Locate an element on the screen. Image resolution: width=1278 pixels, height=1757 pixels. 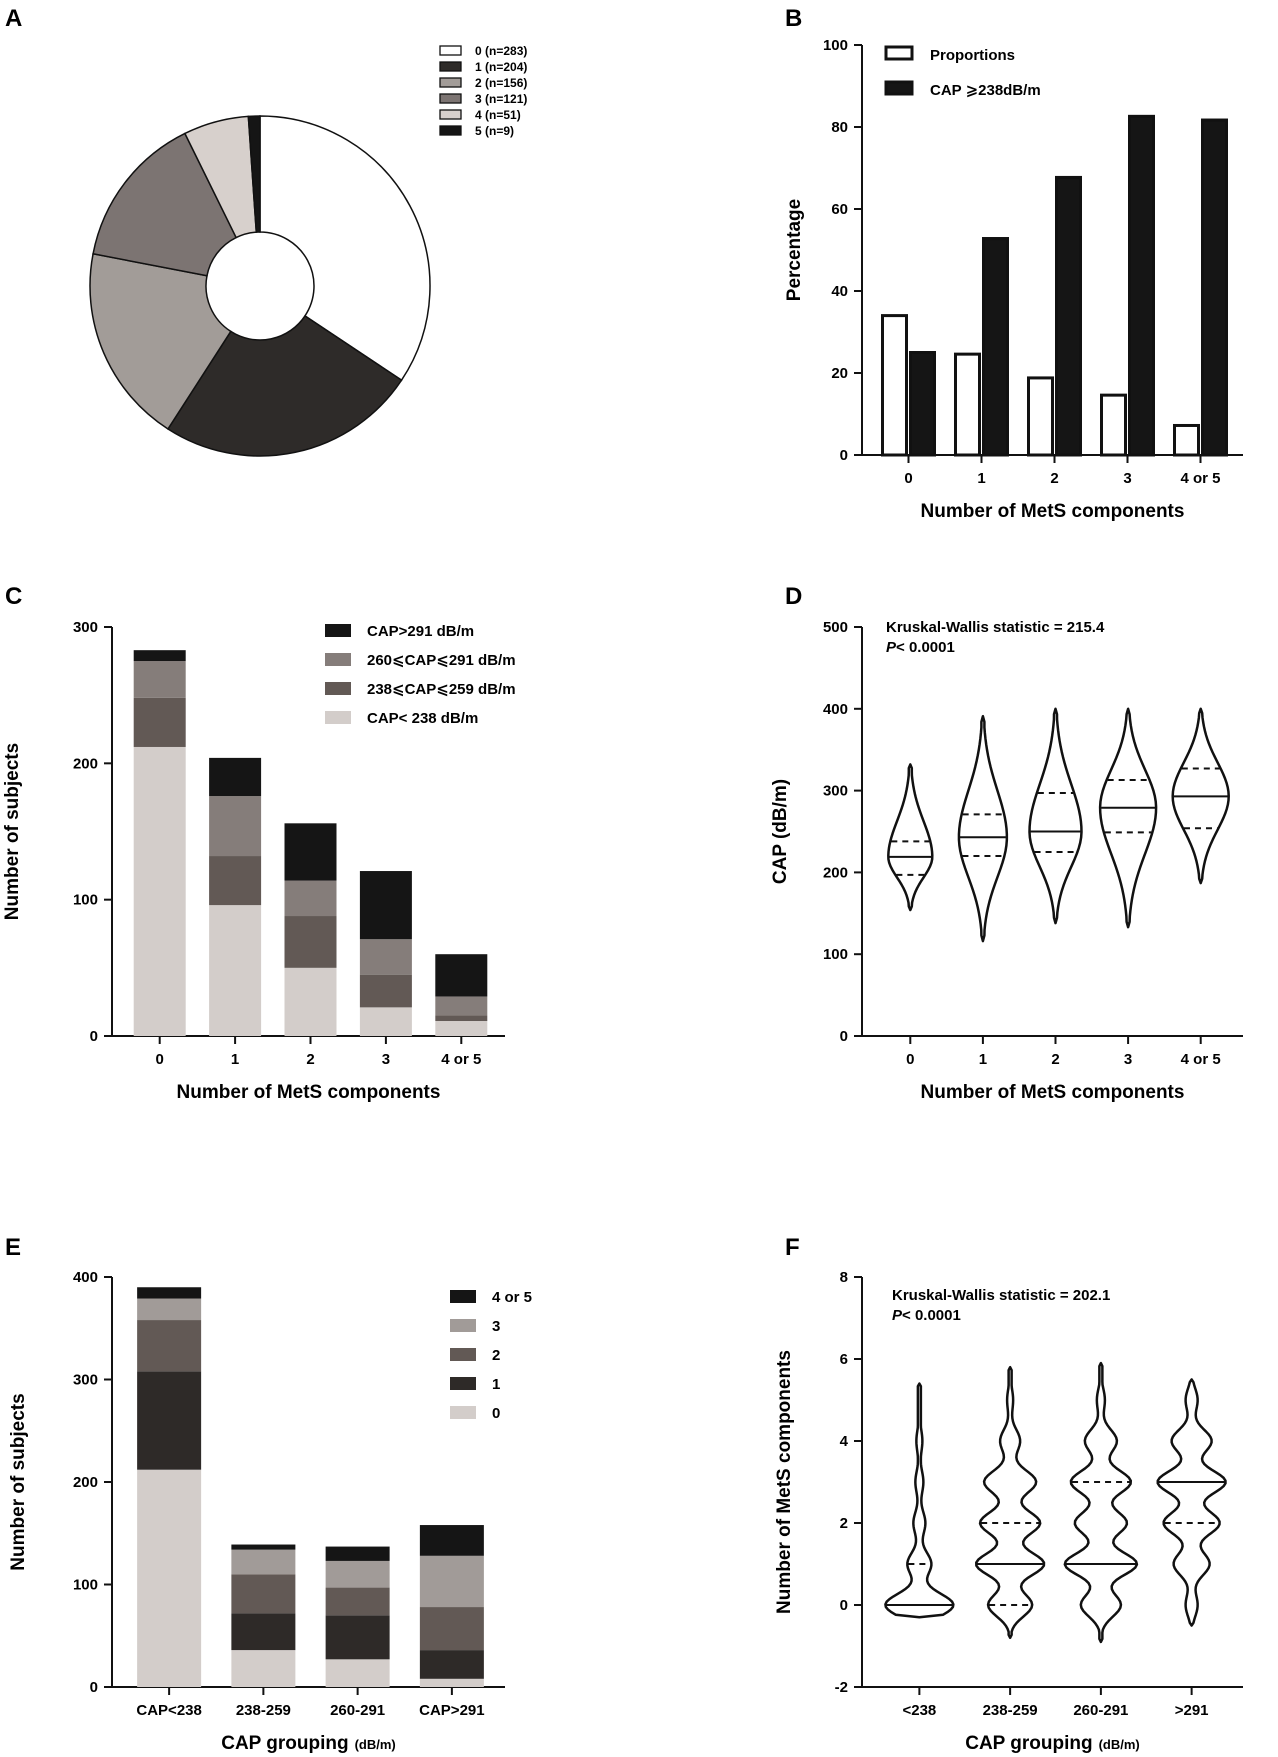
x-tick-label: >291 is located at coordinates (1192, 1710).